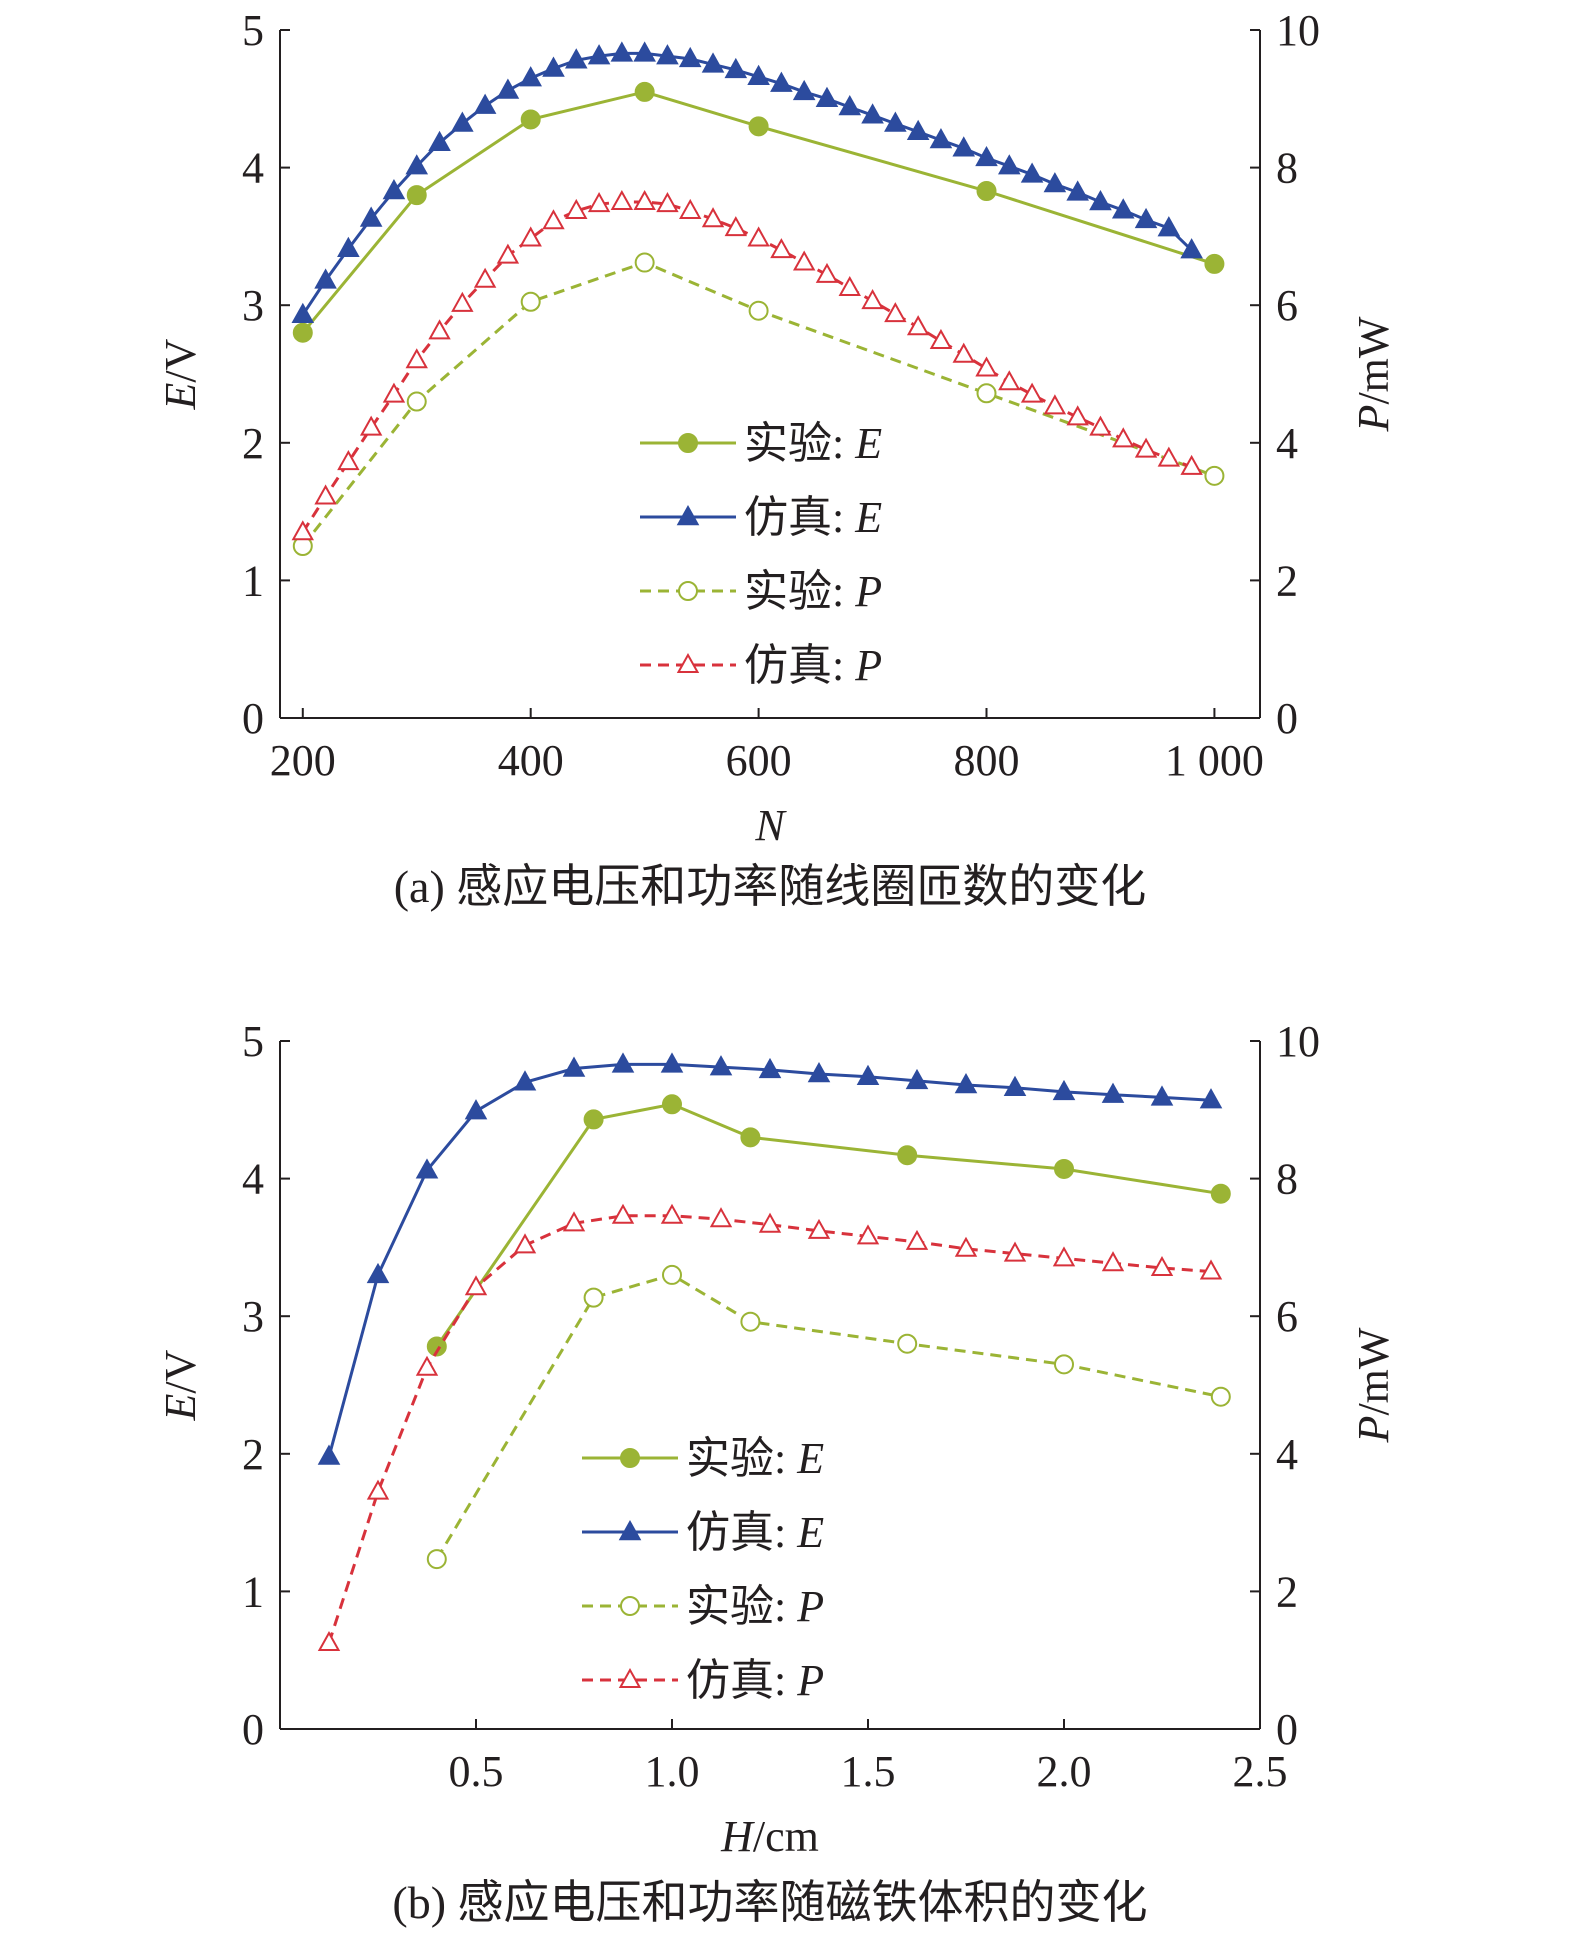 Image resolution: width=1575 pixels, height=1938 pixels. Describe the element at coordinates (703, 1458) in the screenshot. I see `legend-item-exp_E: 实验: E` at that location.